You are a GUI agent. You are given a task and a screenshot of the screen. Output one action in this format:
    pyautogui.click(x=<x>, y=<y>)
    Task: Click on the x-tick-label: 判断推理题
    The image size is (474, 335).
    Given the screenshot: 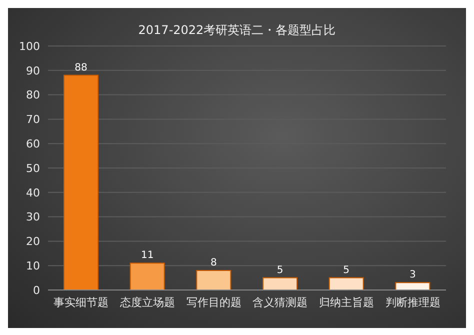 What is the action you would take?
    pyautogui.click(x=412, y=302)
    